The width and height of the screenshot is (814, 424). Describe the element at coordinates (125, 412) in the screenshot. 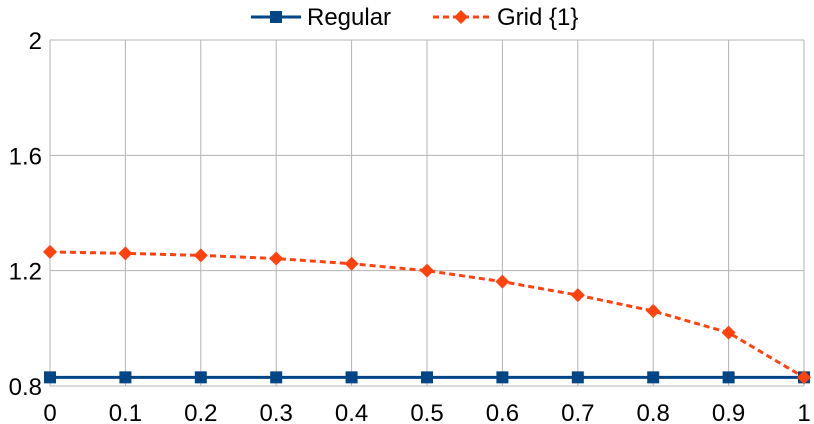

I see `x-tick-label: 0.1` at that location.